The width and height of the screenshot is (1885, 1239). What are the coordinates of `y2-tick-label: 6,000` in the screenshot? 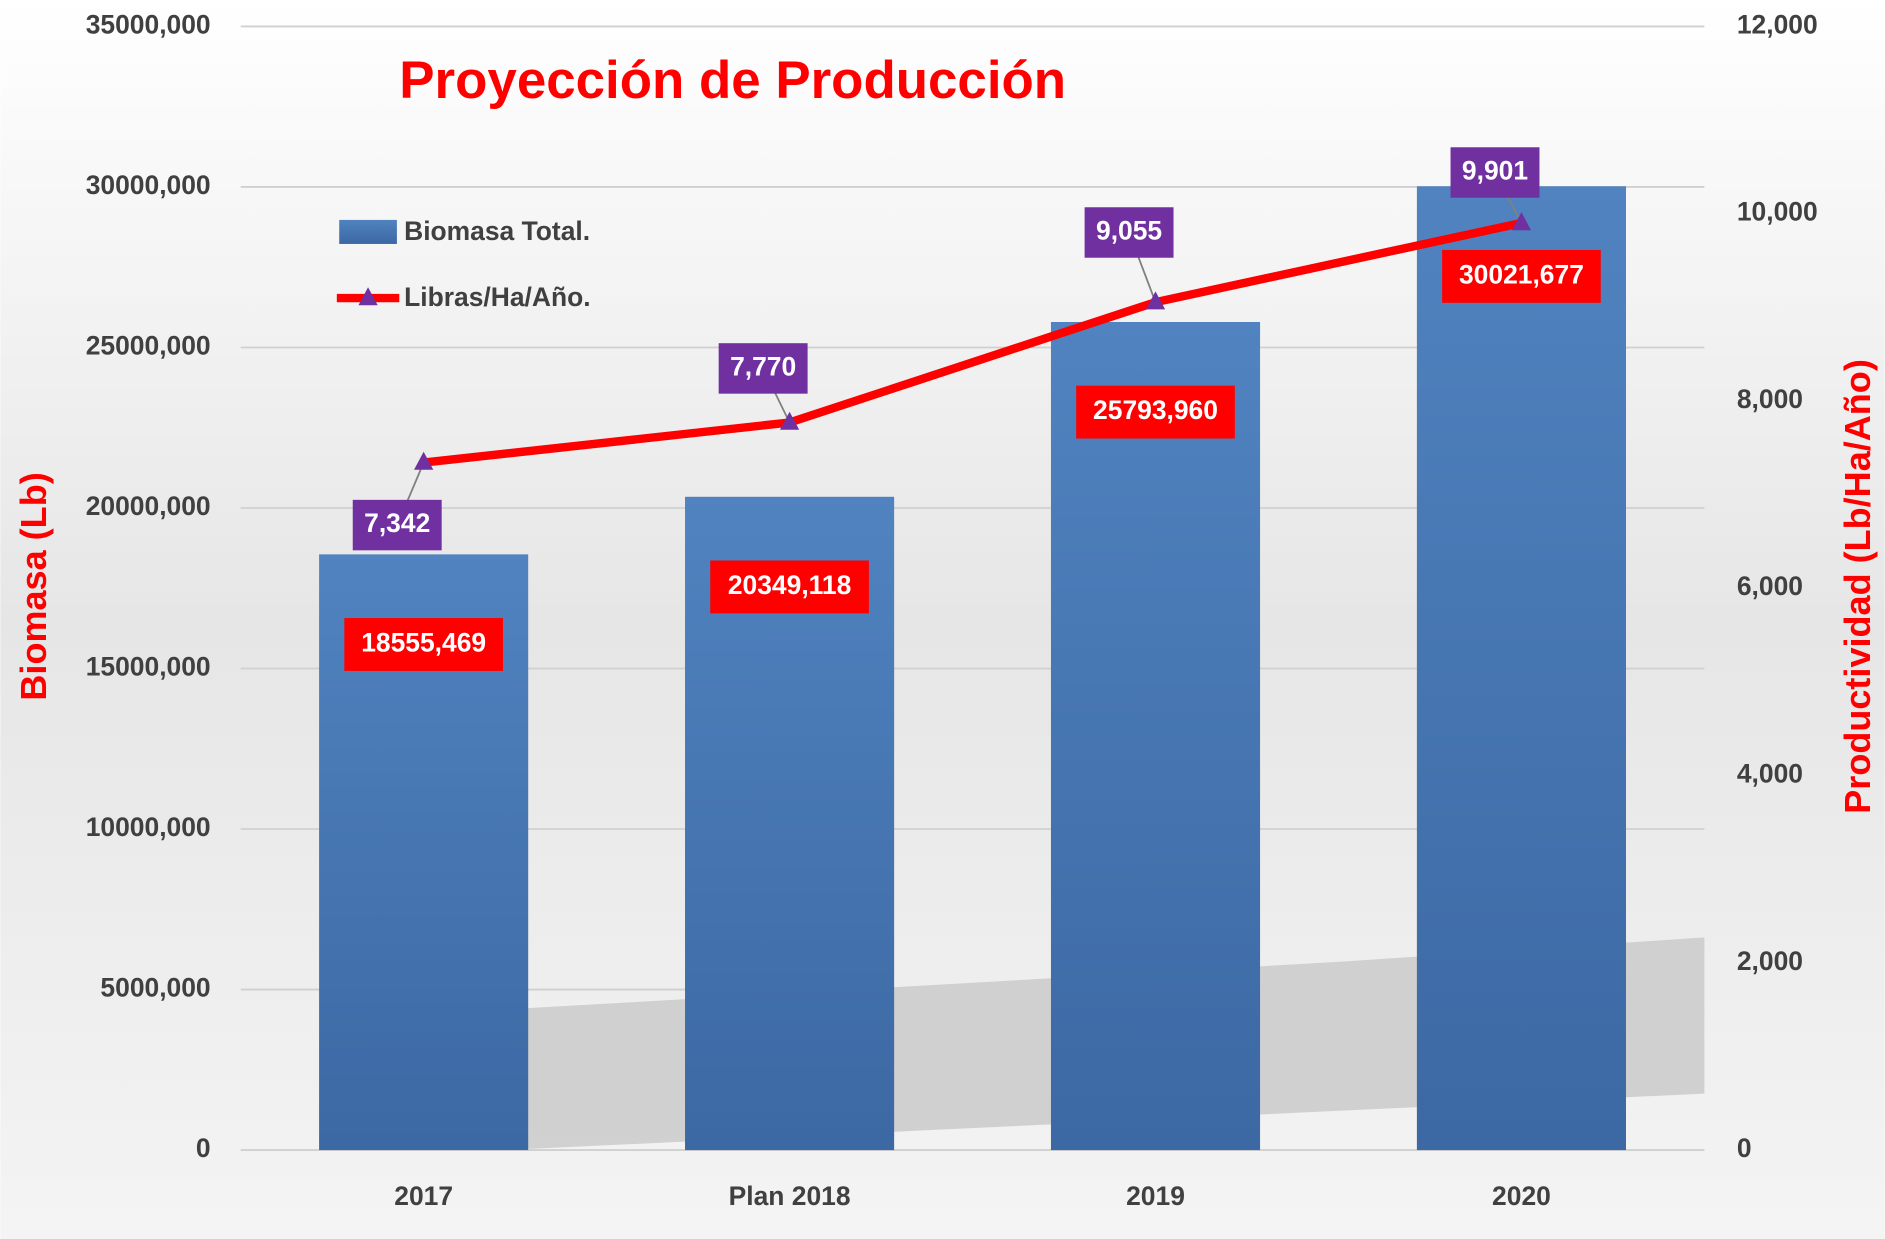 It's located at (1770, 586).